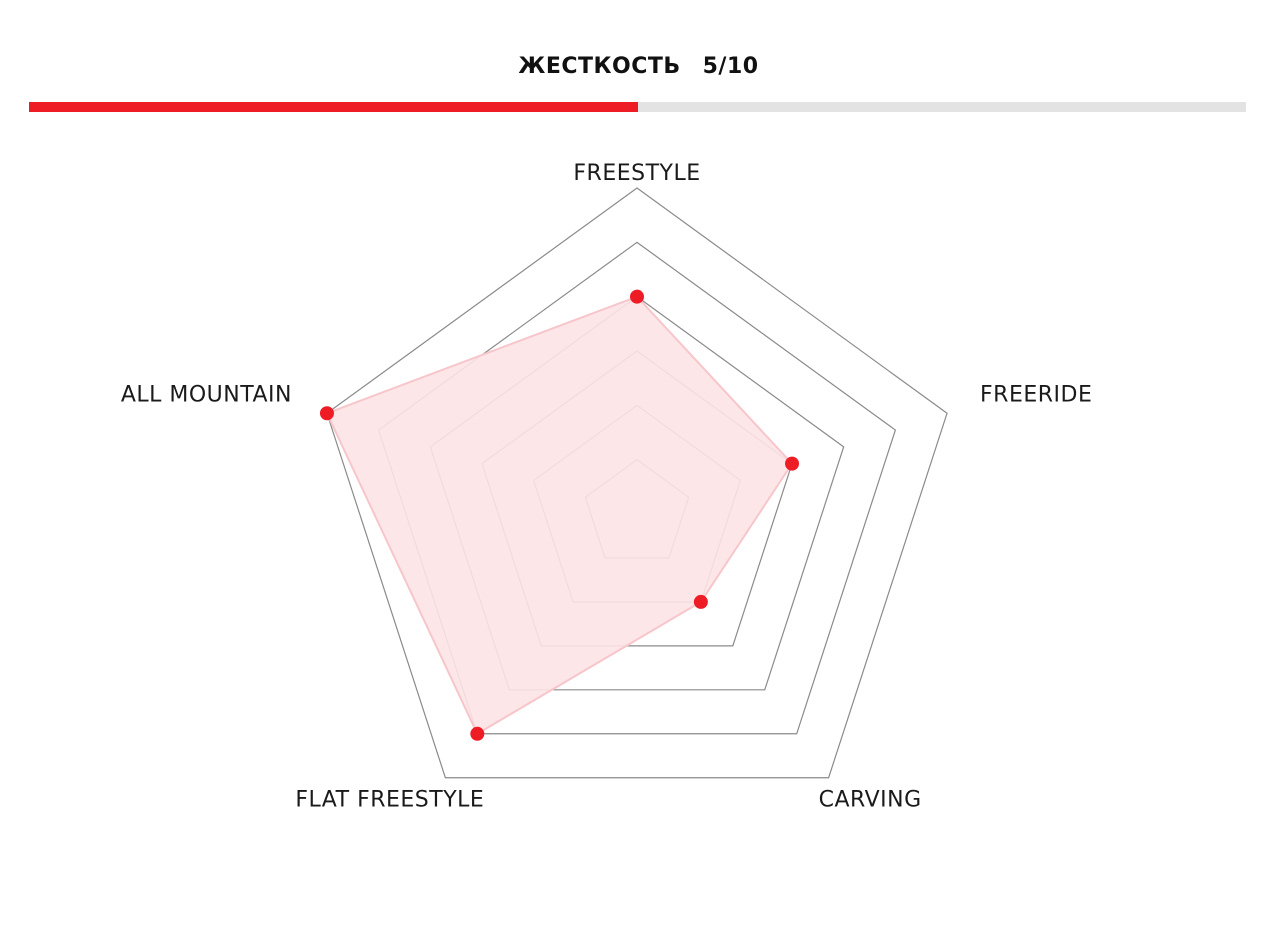 Image resolution: width=1277 pixels, height=932 pixels. Describe the element at coordinates (730, 66) in the screenshot. I see `stiffness-value: 5/10` at that location.